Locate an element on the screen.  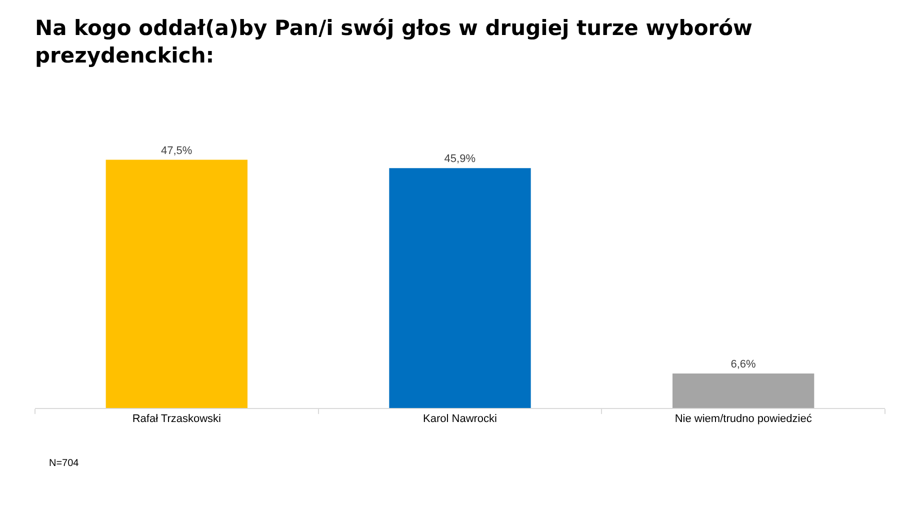
text: N=704 is located at coordinates (64, 463).